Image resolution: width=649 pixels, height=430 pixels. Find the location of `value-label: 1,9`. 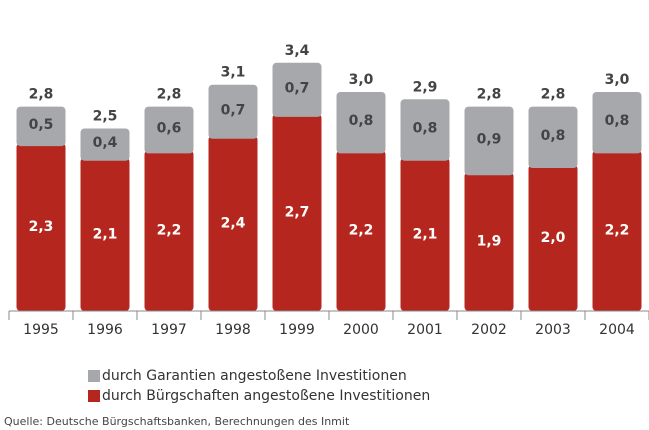

value-label: 1,9 is located at coordinates (489, 242).